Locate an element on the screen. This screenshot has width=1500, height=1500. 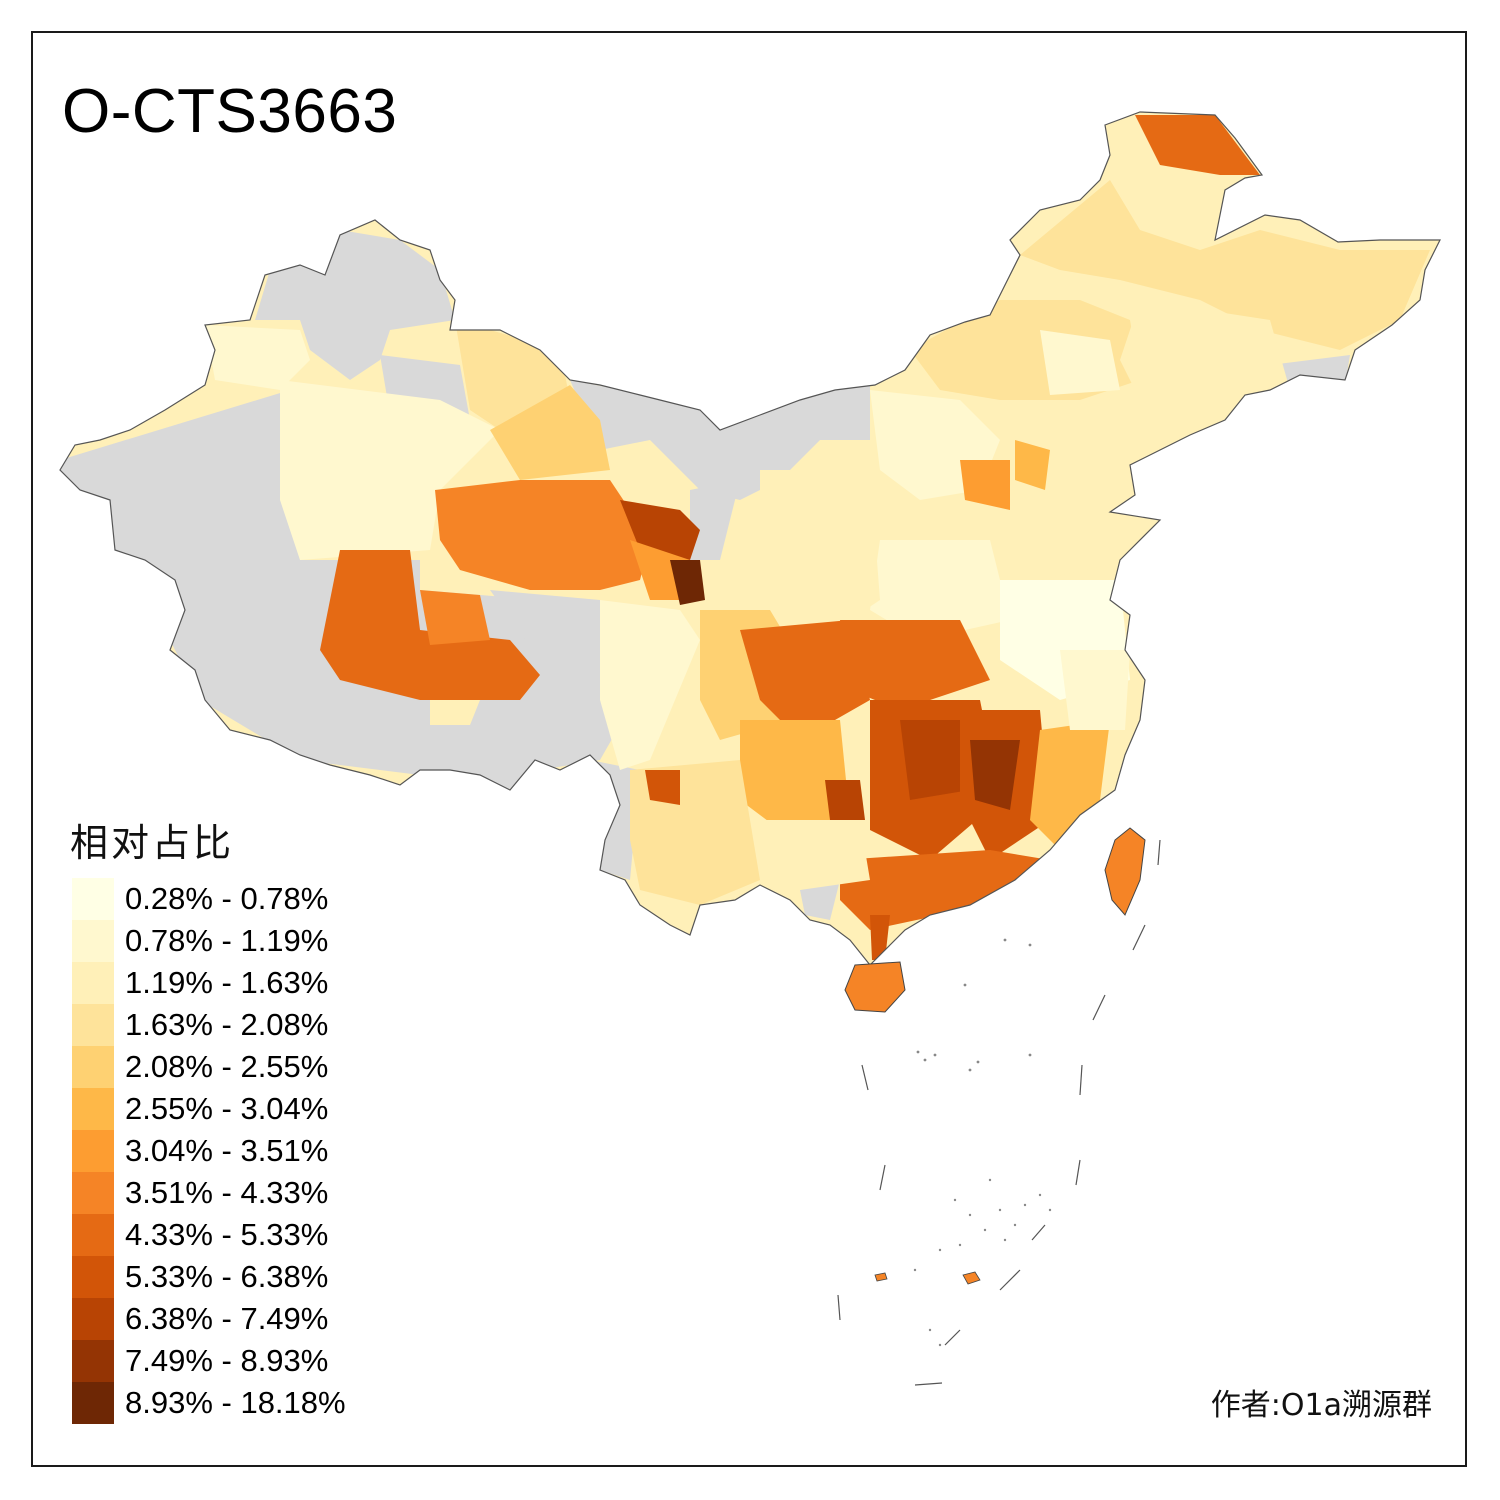
region-liaoning-pale is located at coordinates (1080, 362).